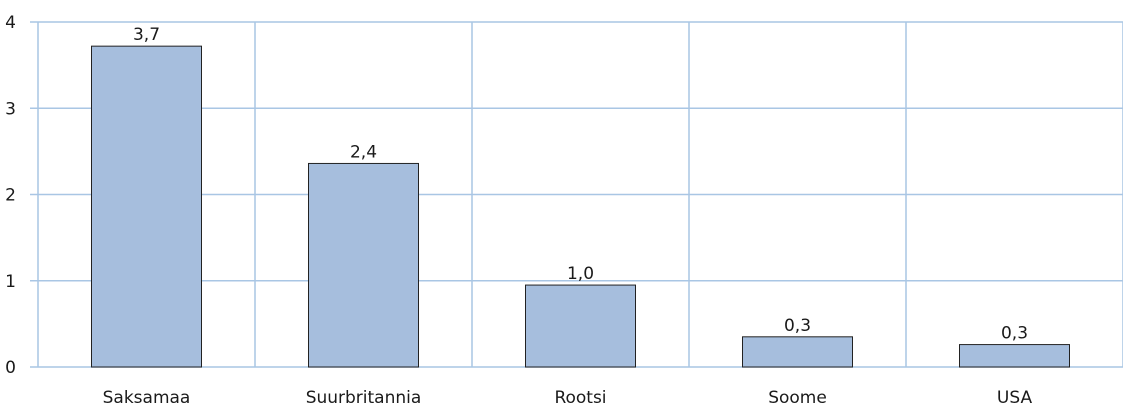 Image resolution: width=1123 pixels, height=409 pixels. I want to click on data-label: 3,7, so click(146, 35).